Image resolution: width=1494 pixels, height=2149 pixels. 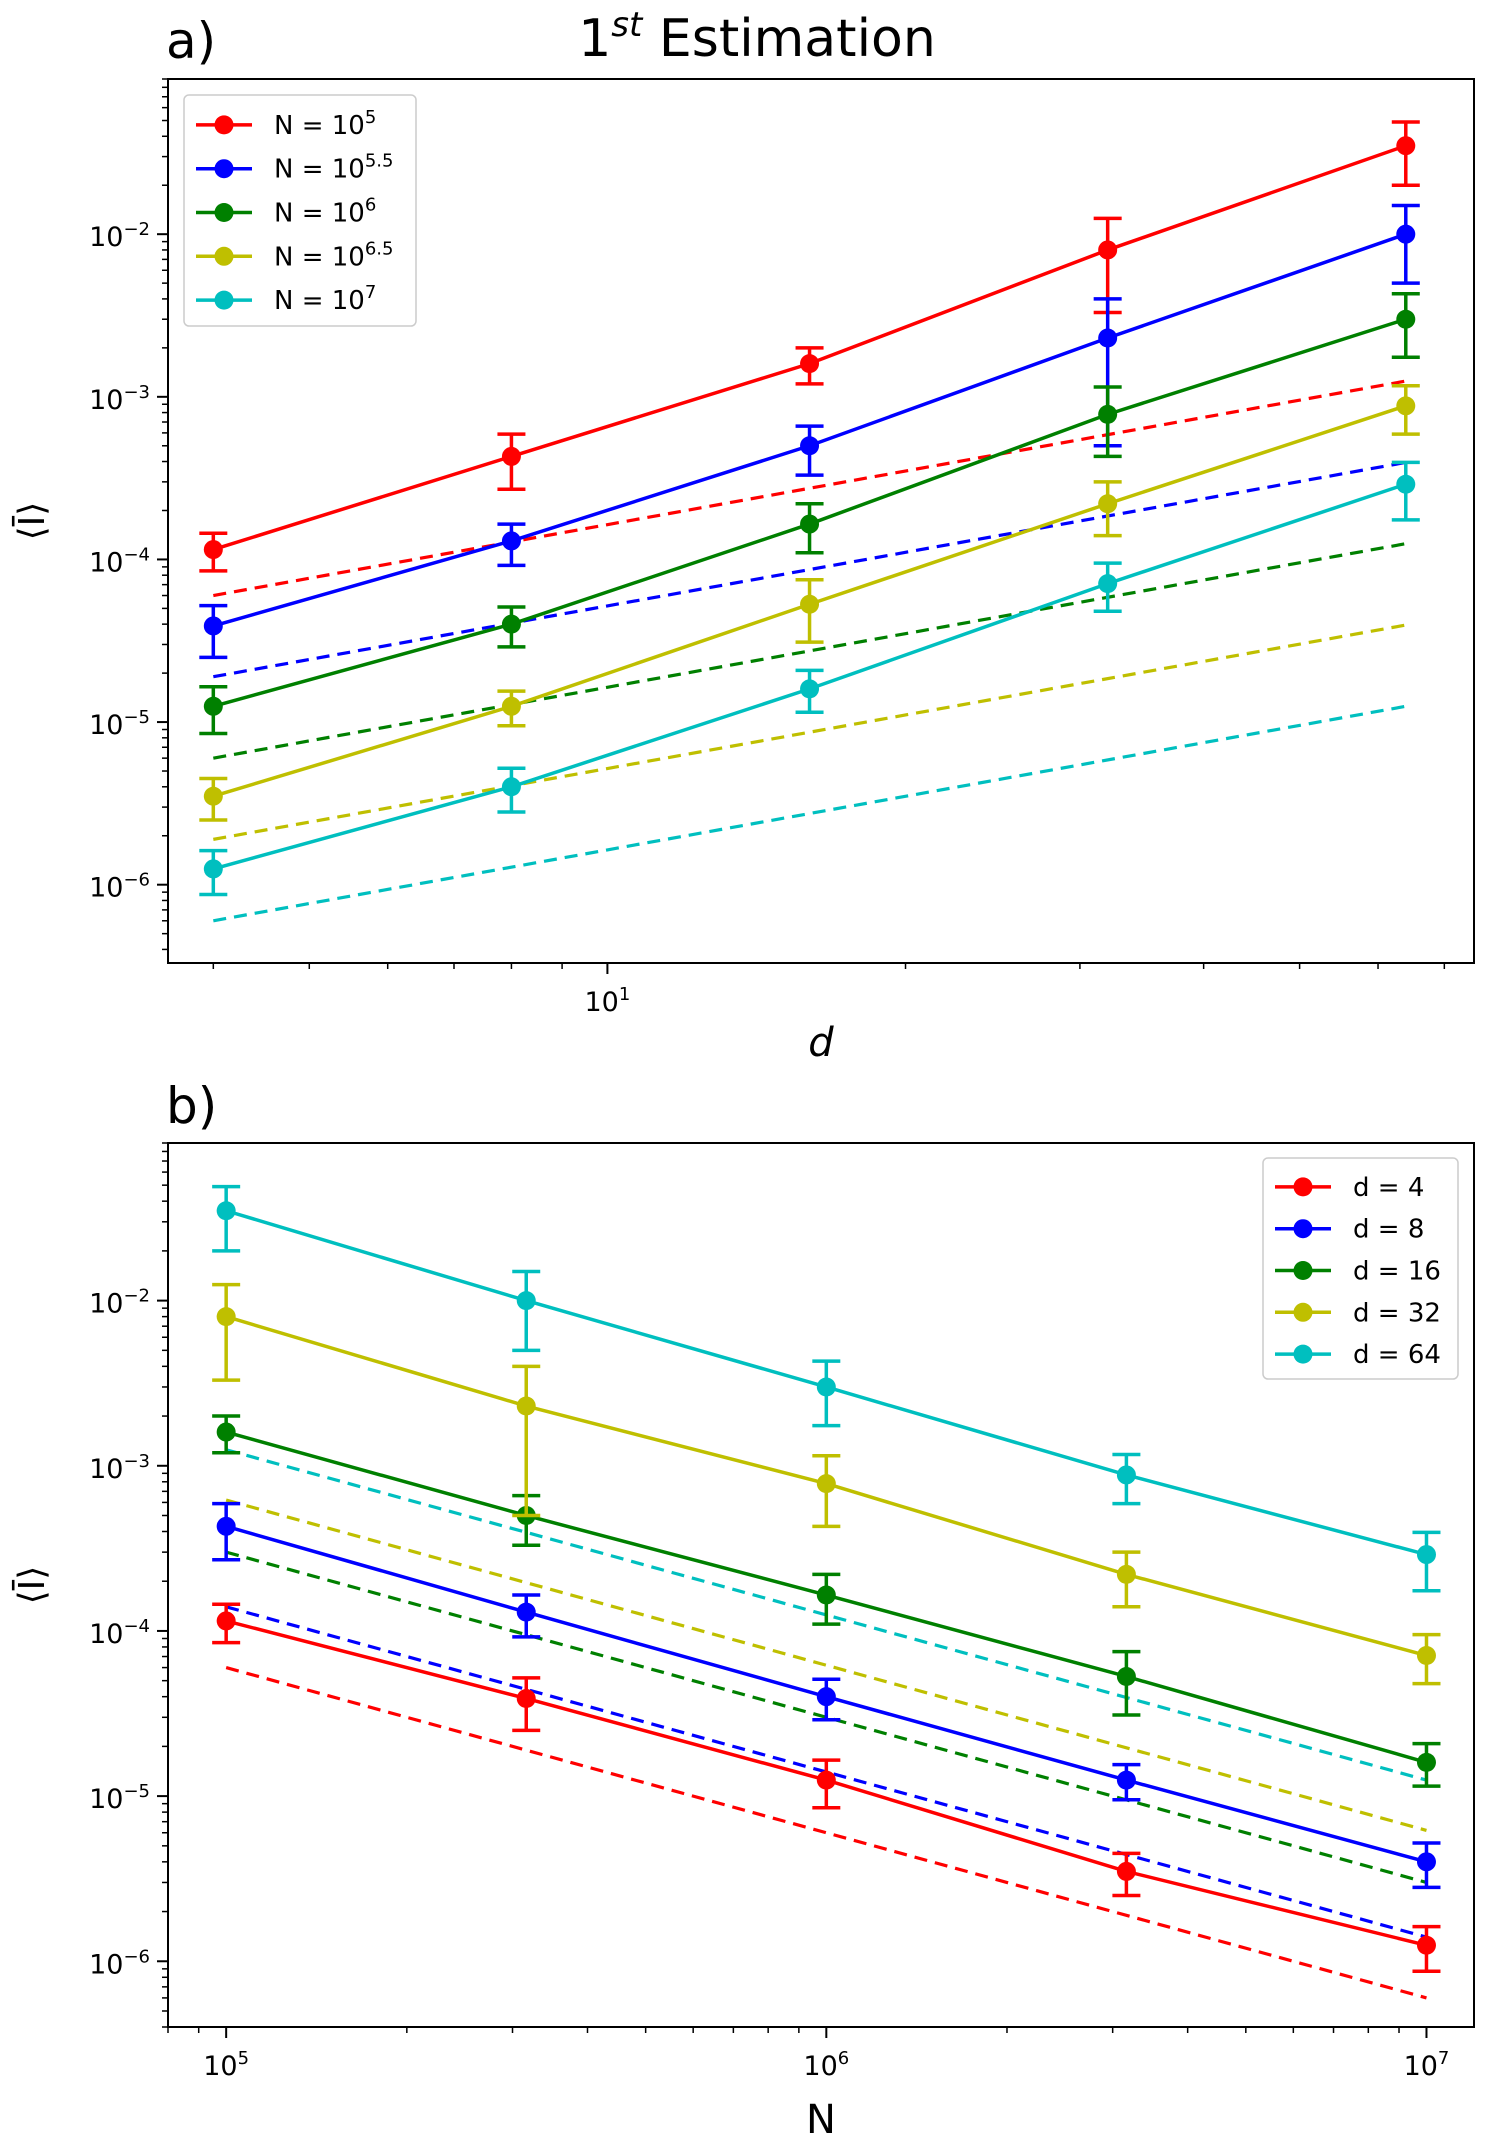 What do you see at coordinates (1349, 1230) in the screenshot?
I see `legend-entry: d = 8` at bounding box center [1349, 1230].